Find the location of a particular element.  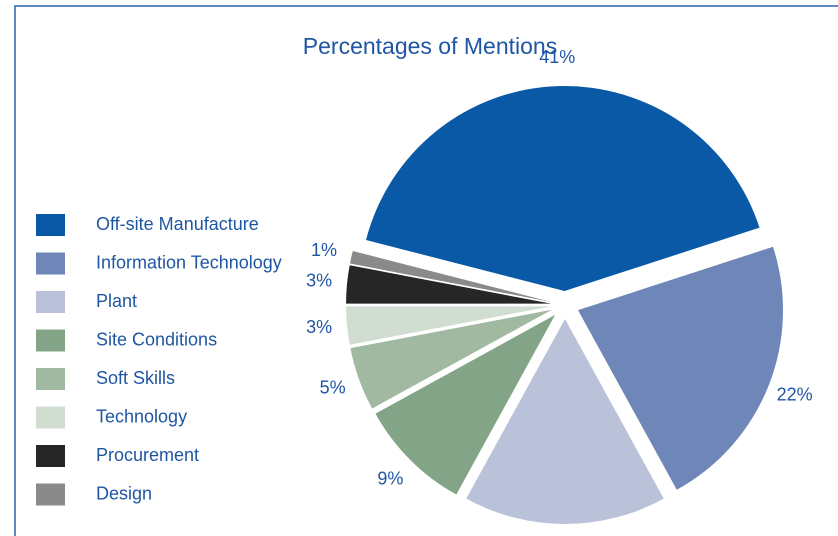

legend-text: Procurement is located at coordinates (147, 455).